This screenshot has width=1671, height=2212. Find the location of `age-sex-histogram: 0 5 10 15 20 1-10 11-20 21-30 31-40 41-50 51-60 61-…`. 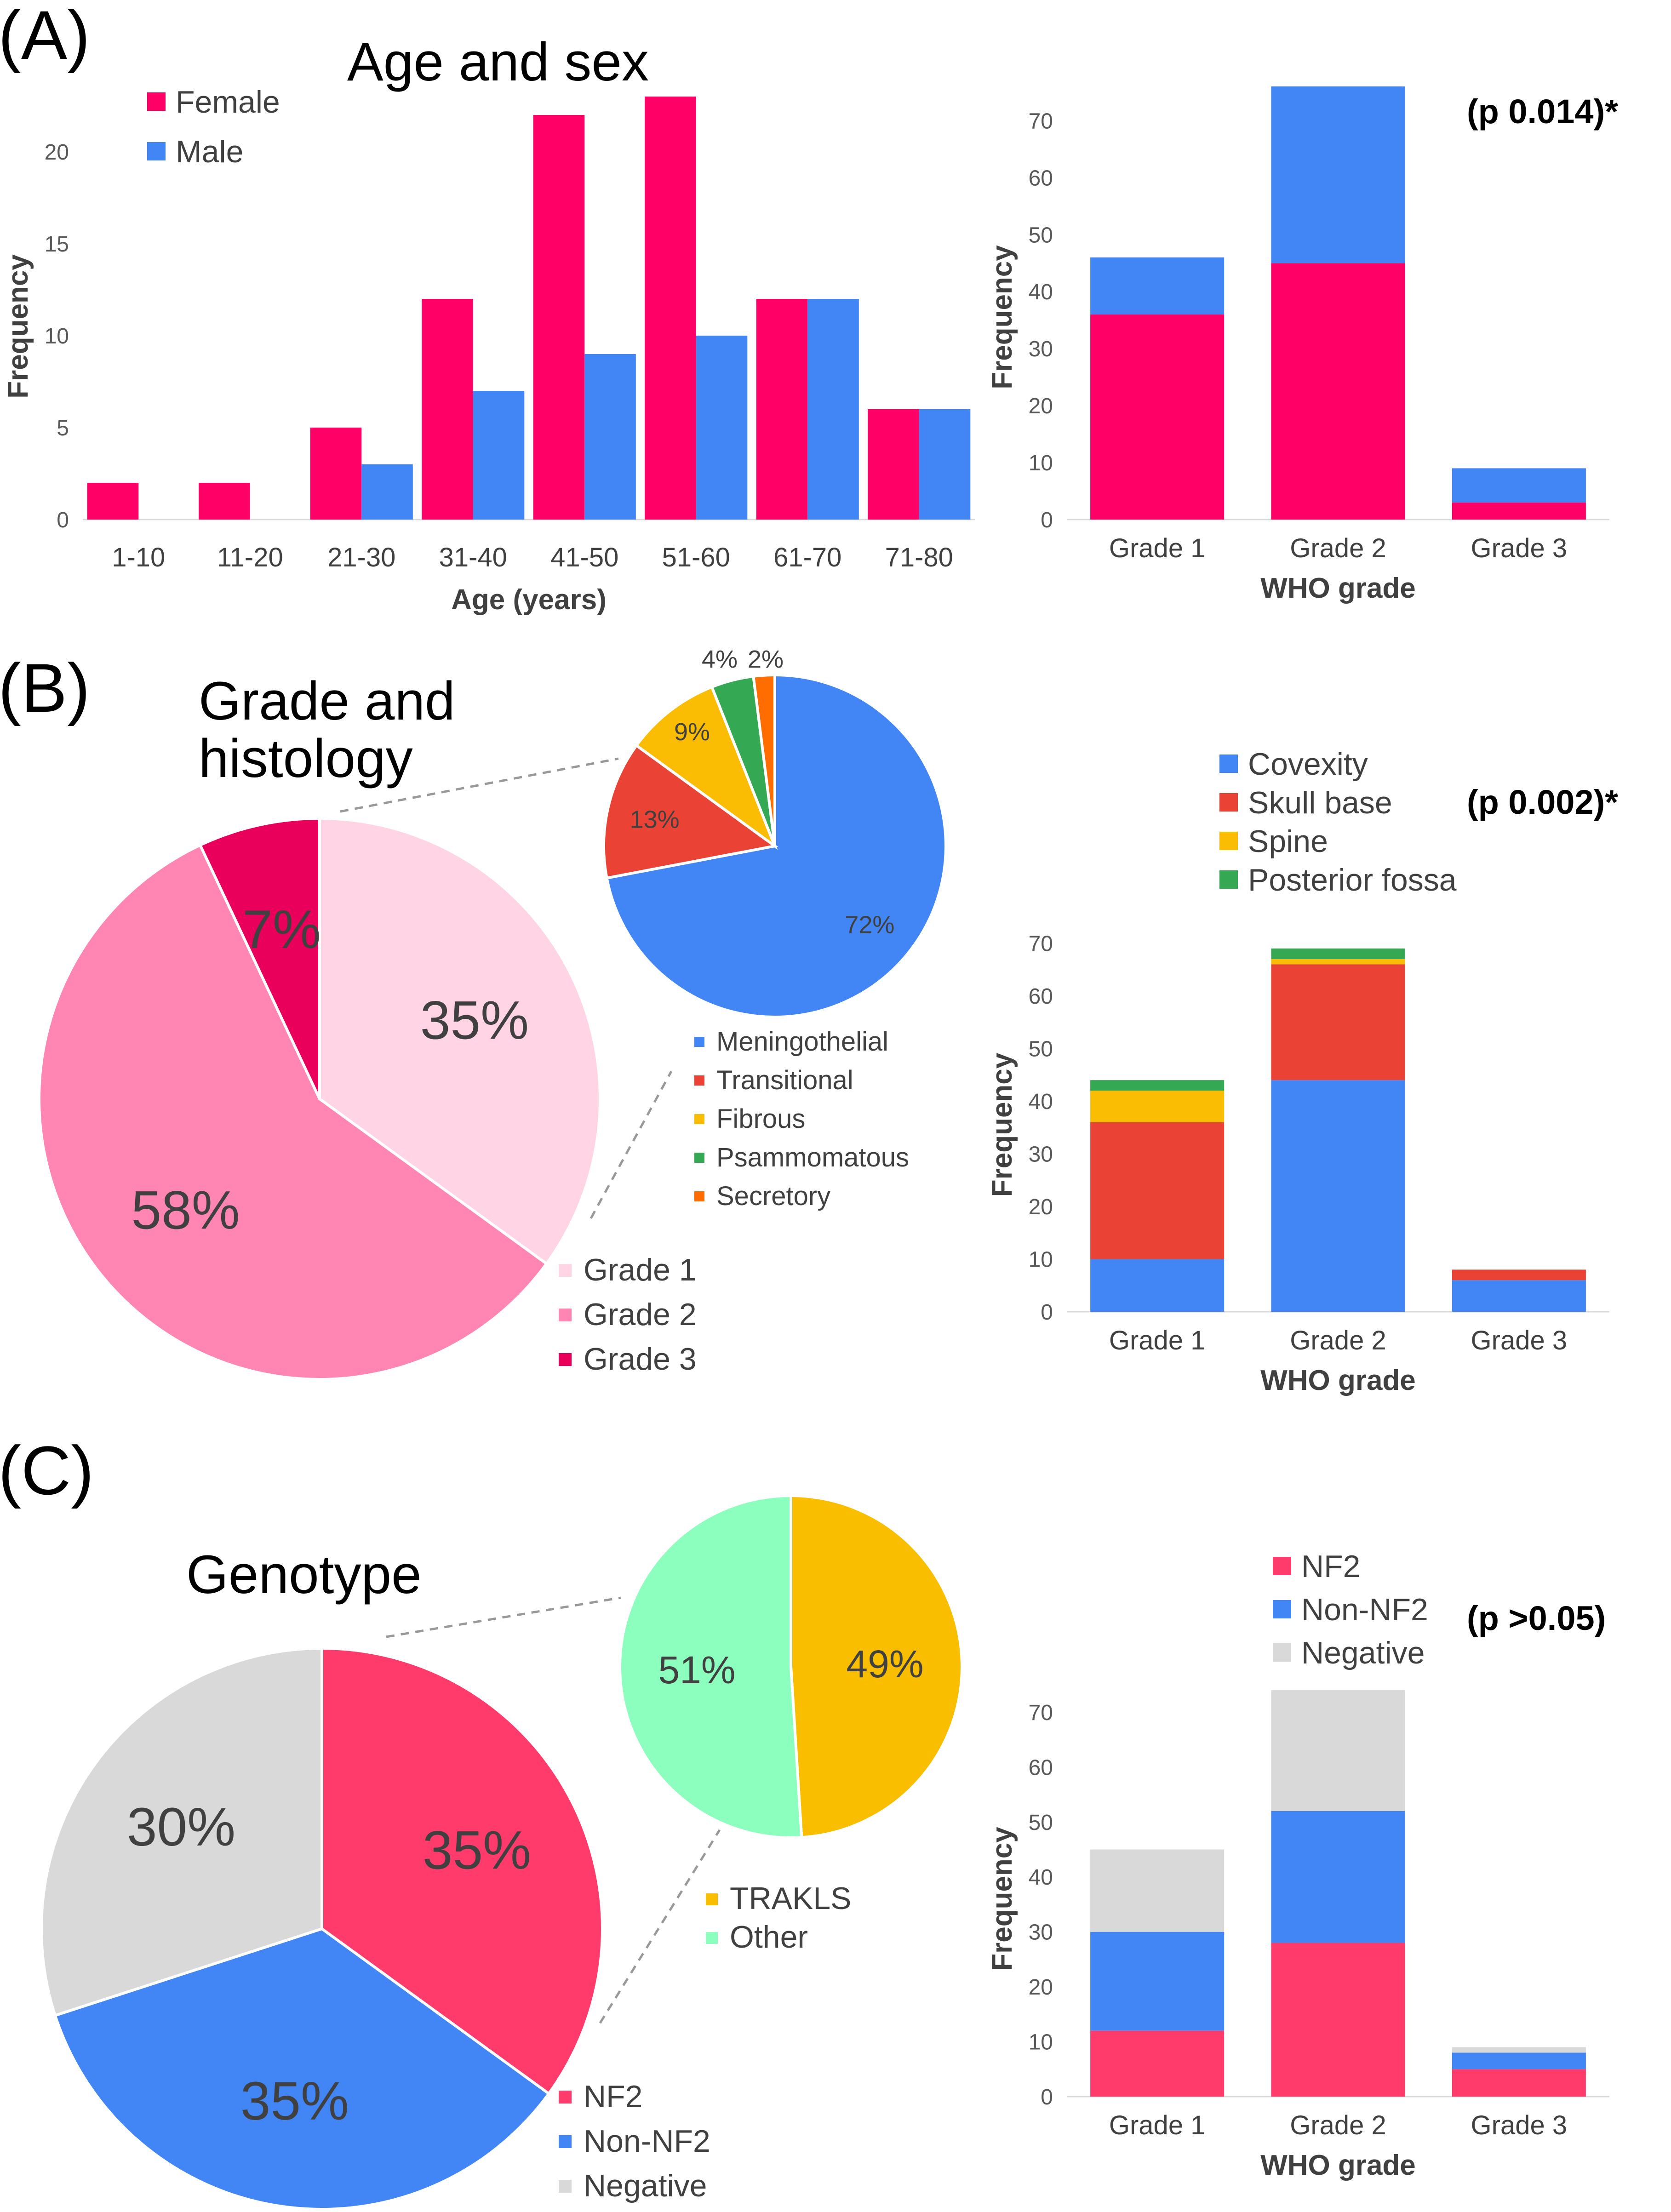

age-sex-histogram: 0 5 10 15 20 1-10 11-20 21-30 31-40 41-50 51-60 61-… is located at coordinates (489, 350).